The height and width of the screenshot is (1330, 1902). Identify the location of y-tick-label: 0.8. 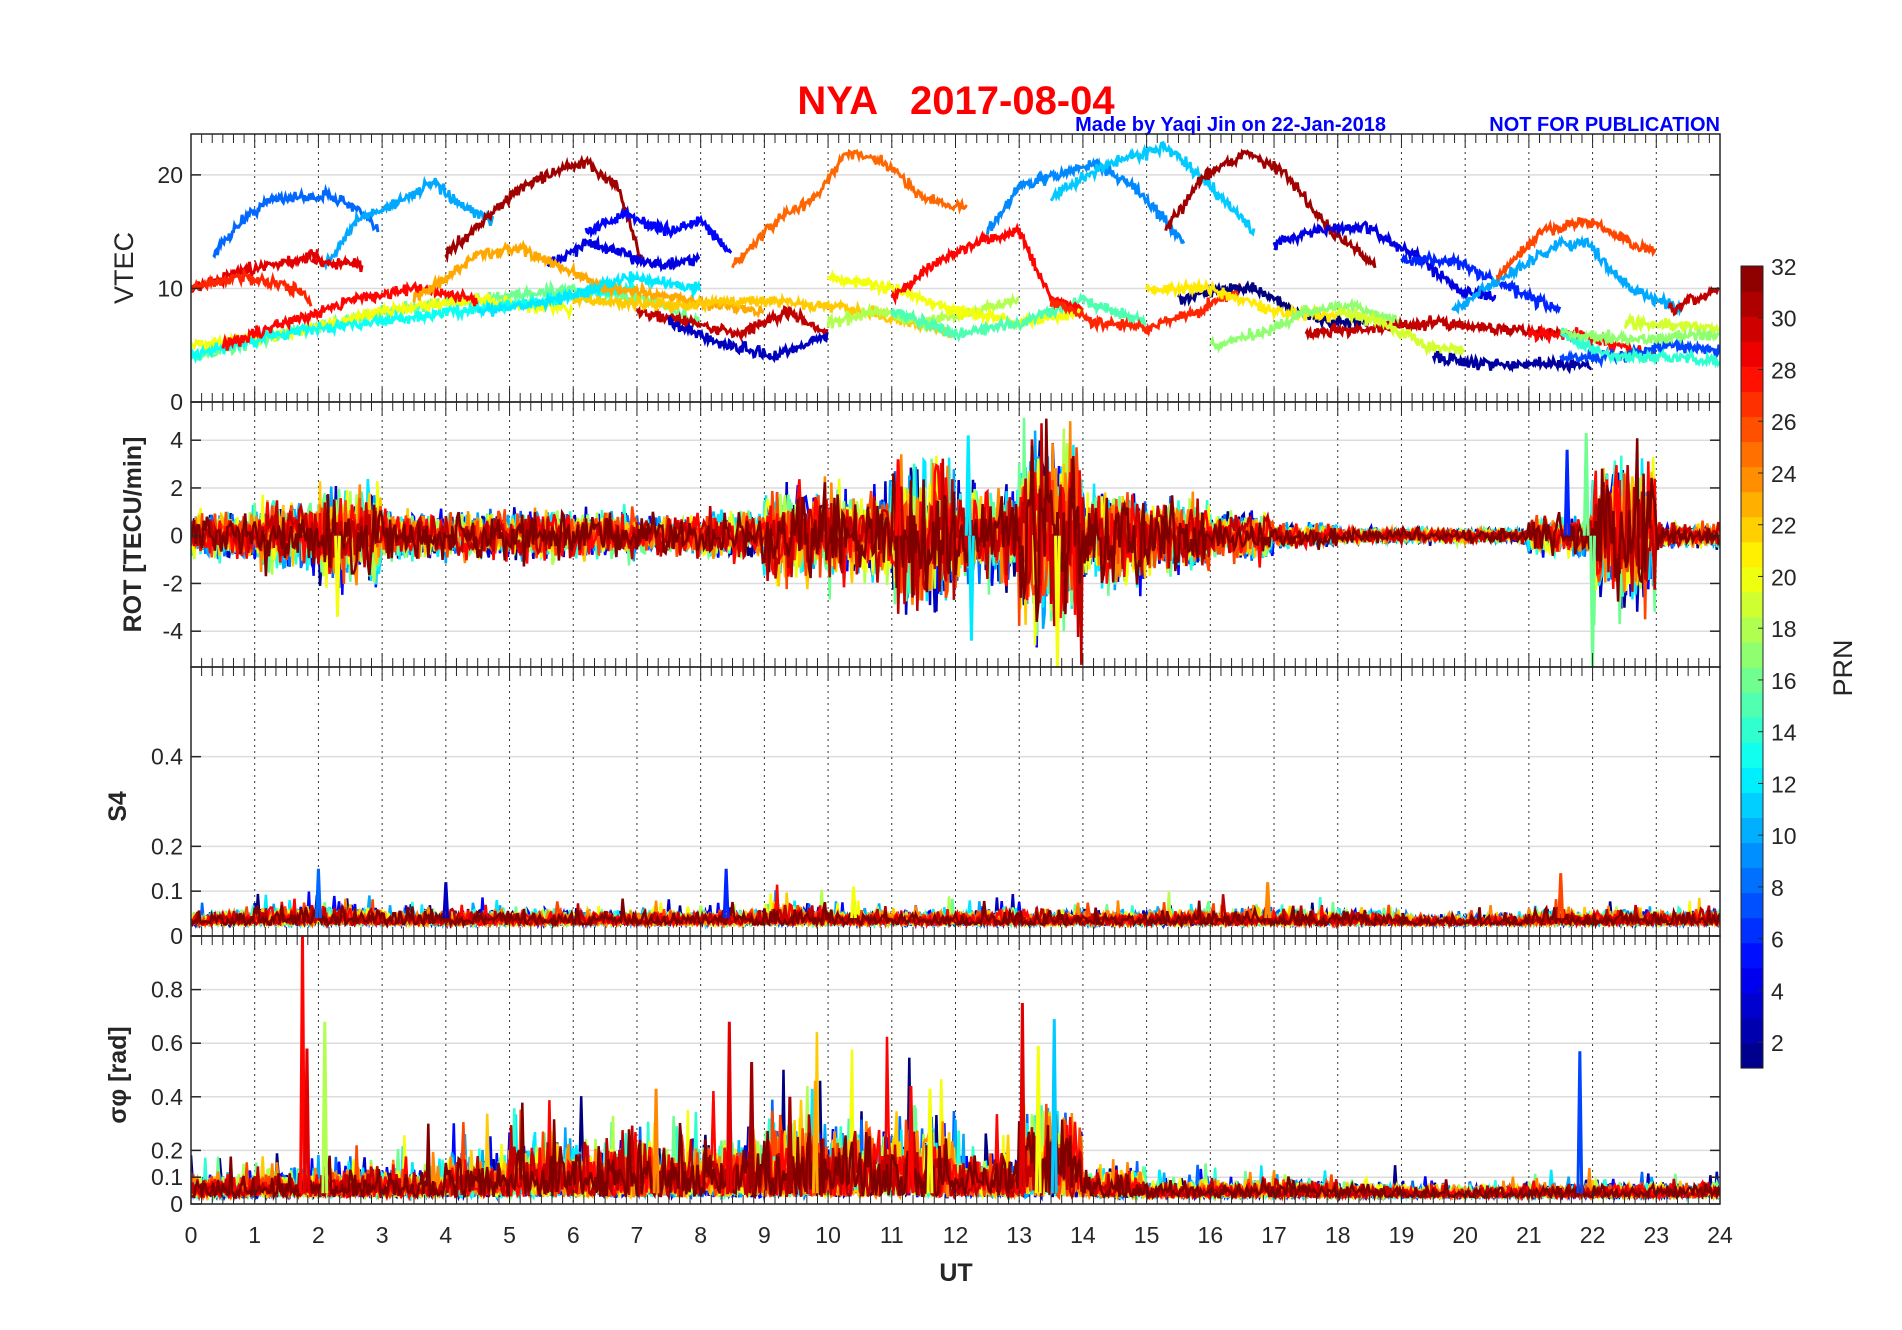
(167, 990).